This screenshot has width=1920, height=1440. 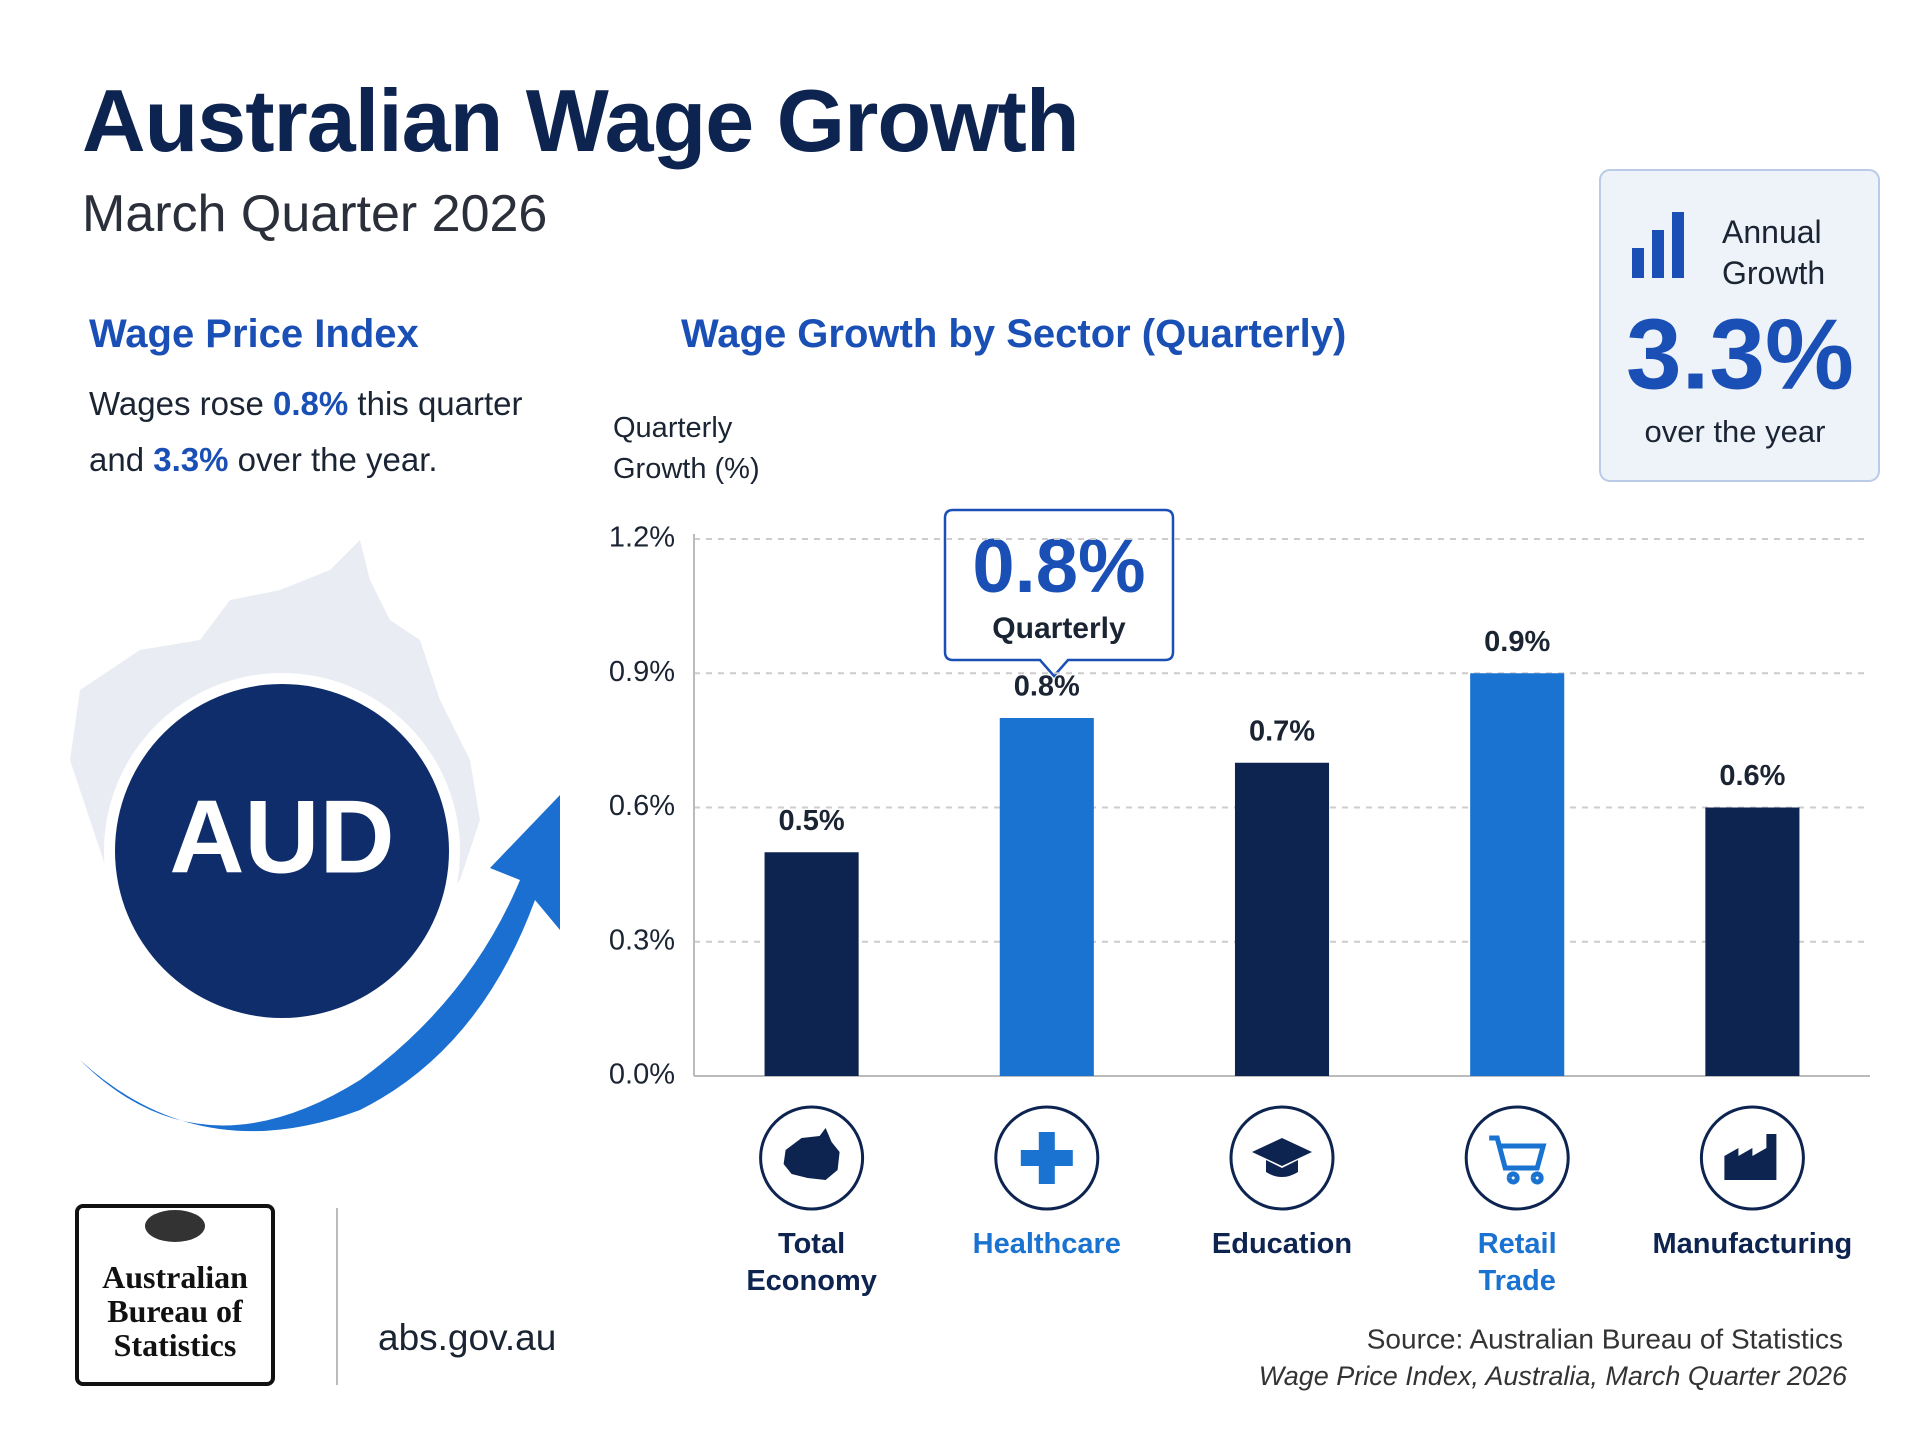 I want to click on annual-box, so click(x=1739, y=325).